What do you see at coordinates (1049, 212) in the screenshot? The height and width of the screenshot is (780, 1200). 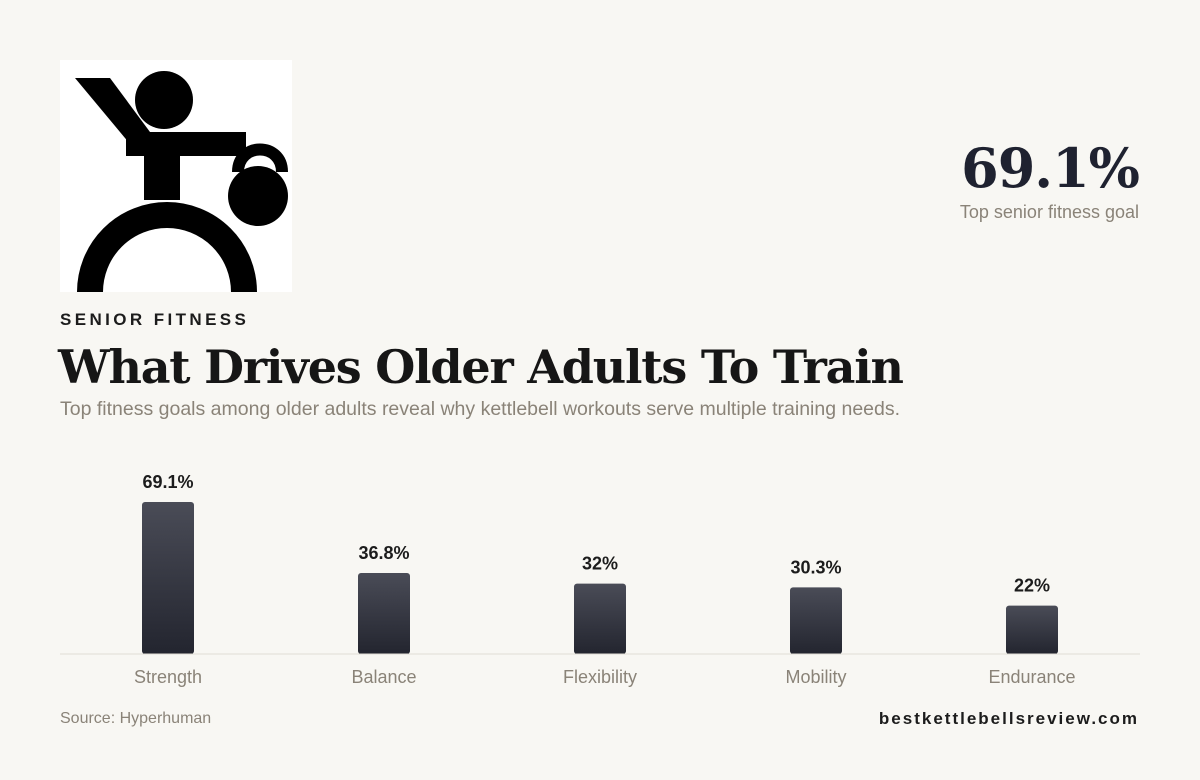 I see `highlight-label: Top senior fitness goal` at bounding box center [1049, 212].